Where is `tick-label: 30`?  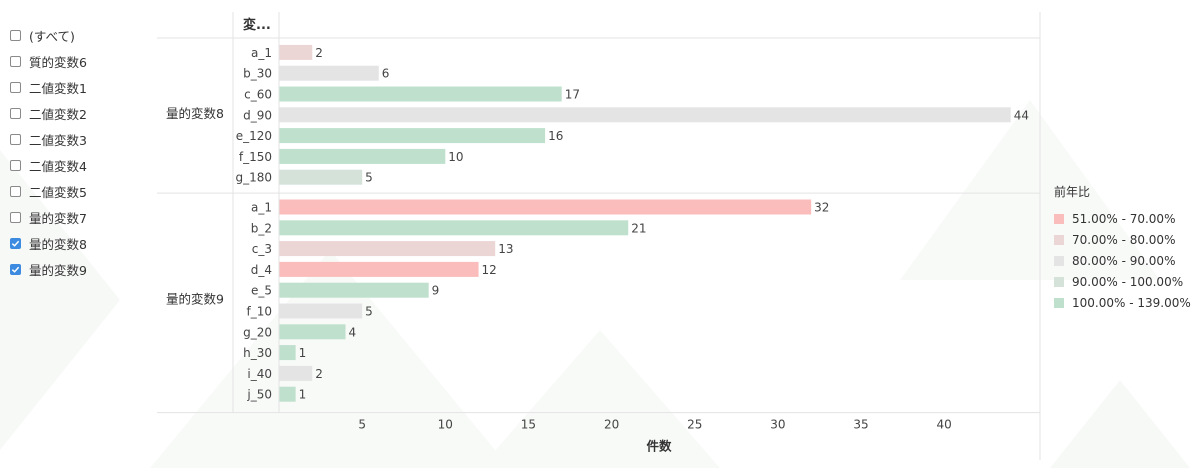 tick-label: 30 is located at coordinates (777, 425).